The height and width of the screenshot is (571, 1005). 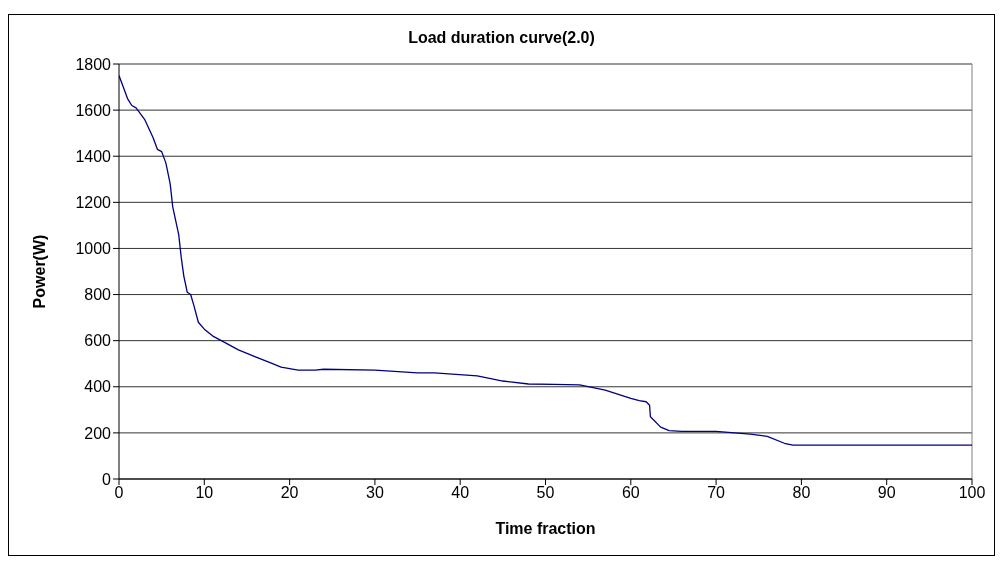 What do you see at coordinates (545, 528) in the screenshot?
I see `x-axis-title: Time fraction` at bounding box center [545, 528].